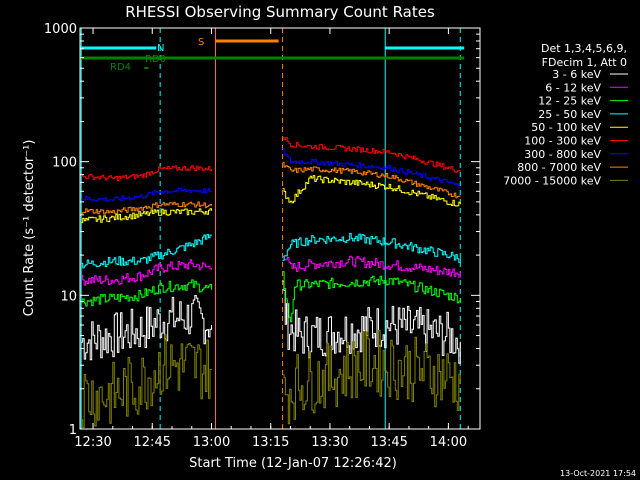 The width and height of the screenshot is (640, 480). What do you see at coordinates (68, 296) in the screenshot?
I see `y-tick-label-1: 10` at bounding box center [68, 296].